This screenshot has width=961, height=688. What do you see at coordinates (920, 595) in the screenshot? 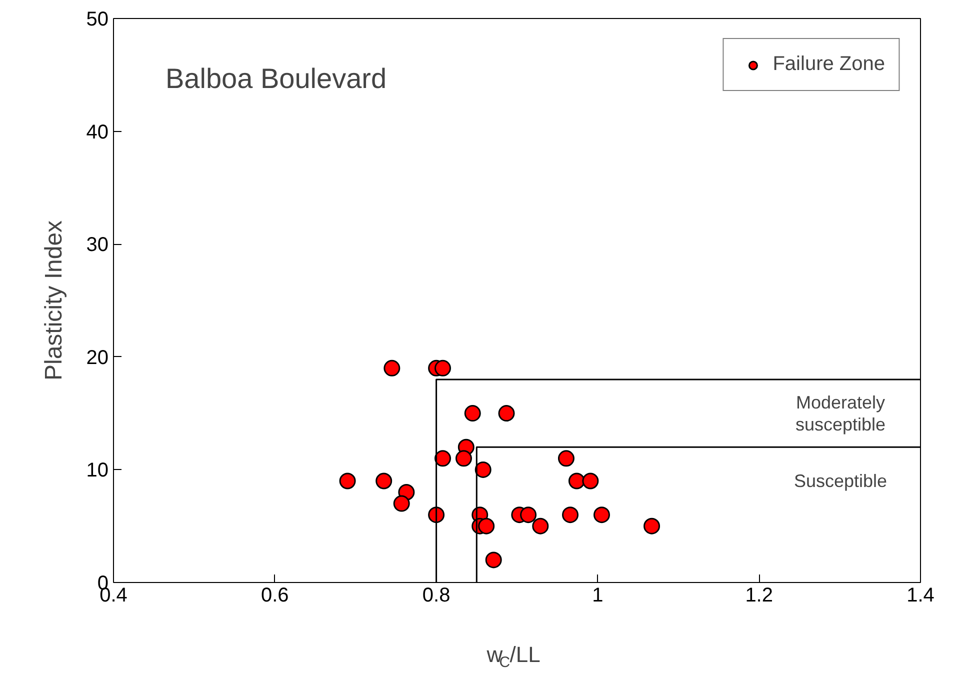
I see `x-tick-label: 1.4` at bounding box center [920, 595].